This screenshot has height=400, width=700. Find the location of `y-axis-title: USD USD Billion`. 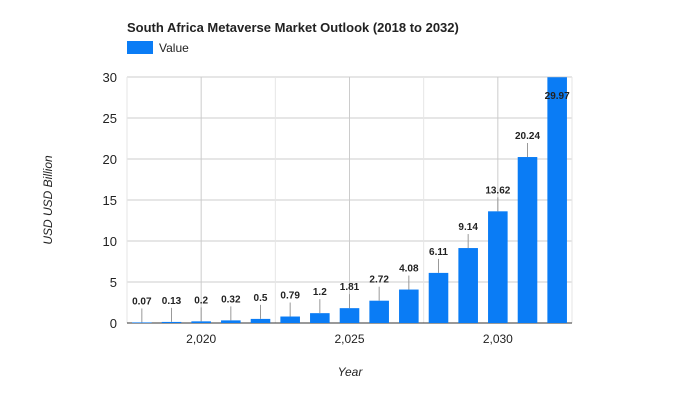

y-axis-title: USD USD Billion is located at coordinates (48, 200).